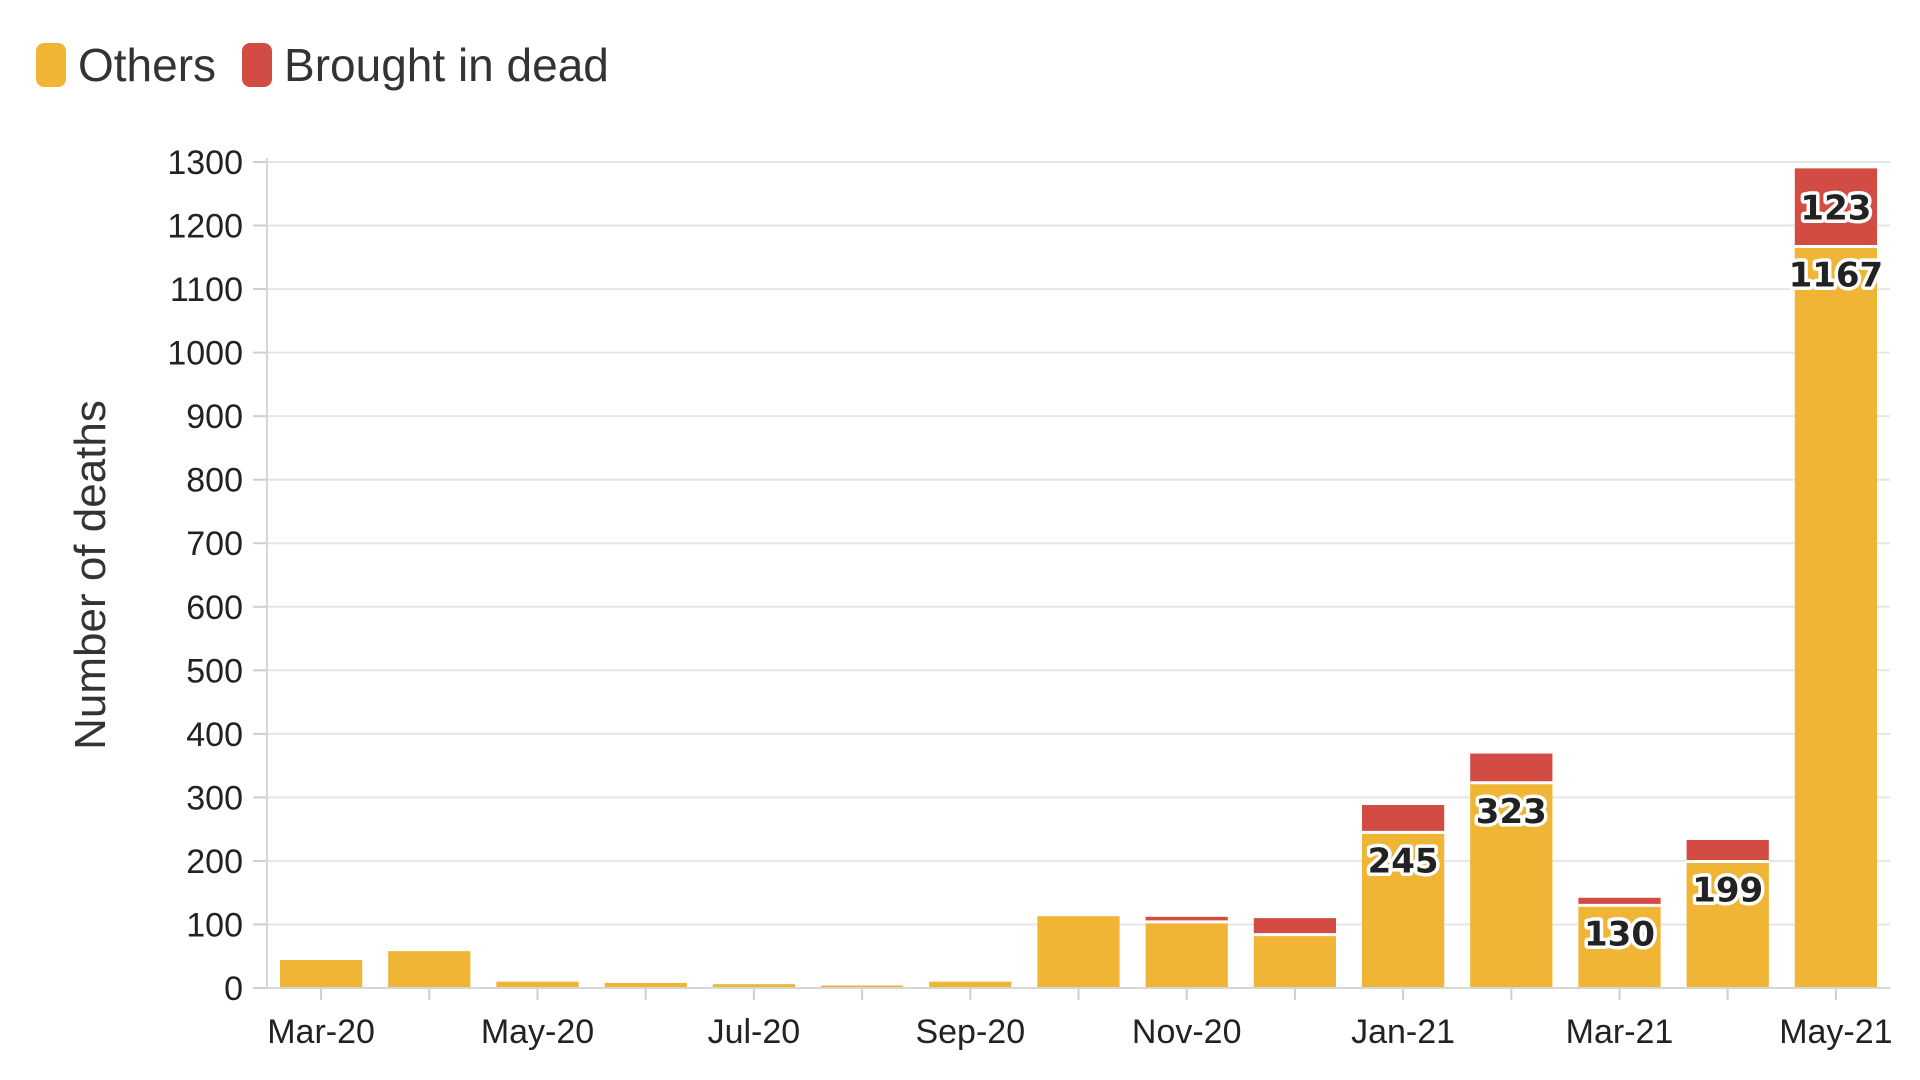  I want to click on x-tick-label-nov-20: Nov-20, so click(1187, 1032).